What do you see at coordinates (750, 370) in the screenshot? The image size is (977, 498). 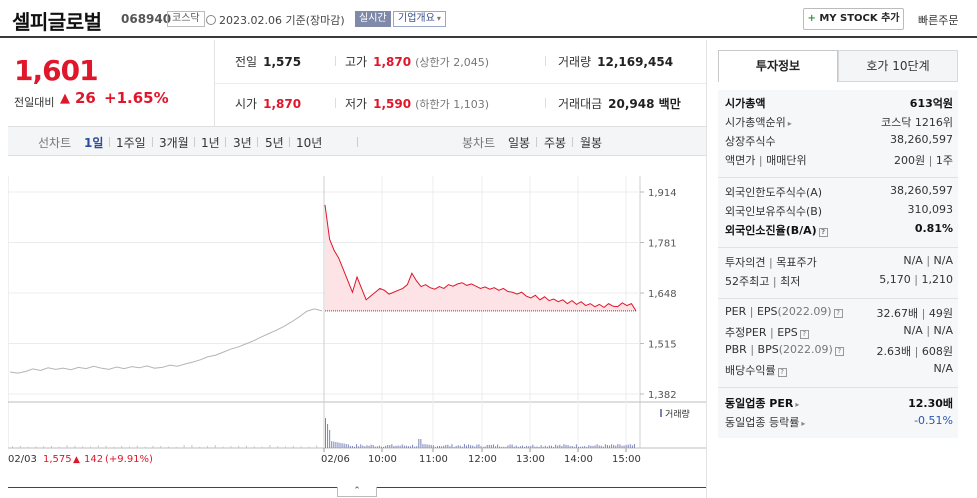 I see `dividend-label: 배당수익률` at bounding box center [750, 370].